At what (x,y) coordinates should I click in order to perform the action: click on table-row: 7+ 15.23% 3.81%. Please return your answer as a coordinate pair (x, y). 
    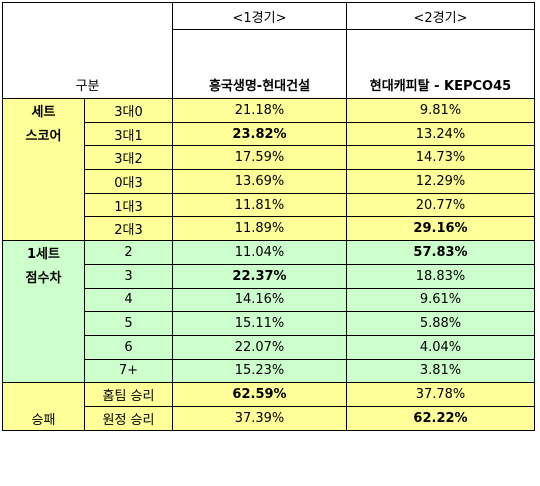
    Looking at the image, I should click on (268, 371).